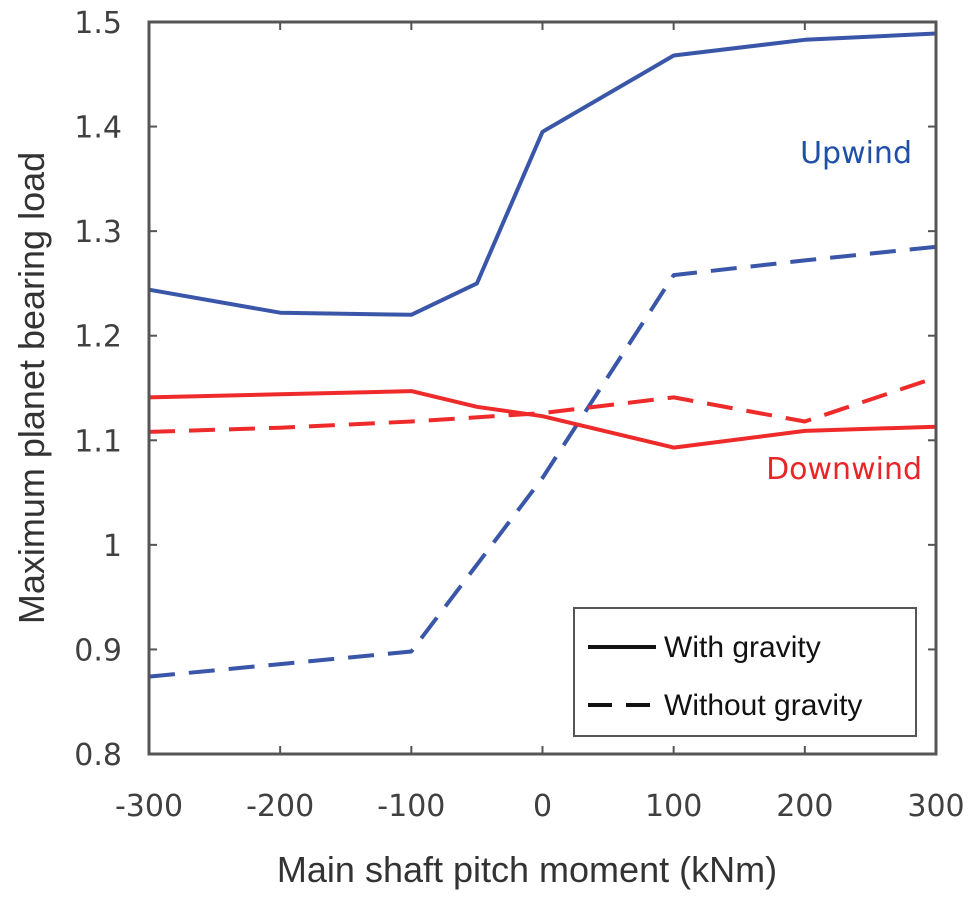 Image resolution: width=976 pixels, height=906 pixels. Describe the element at coordinates (98, 650) in the screenshot. I see `y-tick-label: 0.9` at that location.